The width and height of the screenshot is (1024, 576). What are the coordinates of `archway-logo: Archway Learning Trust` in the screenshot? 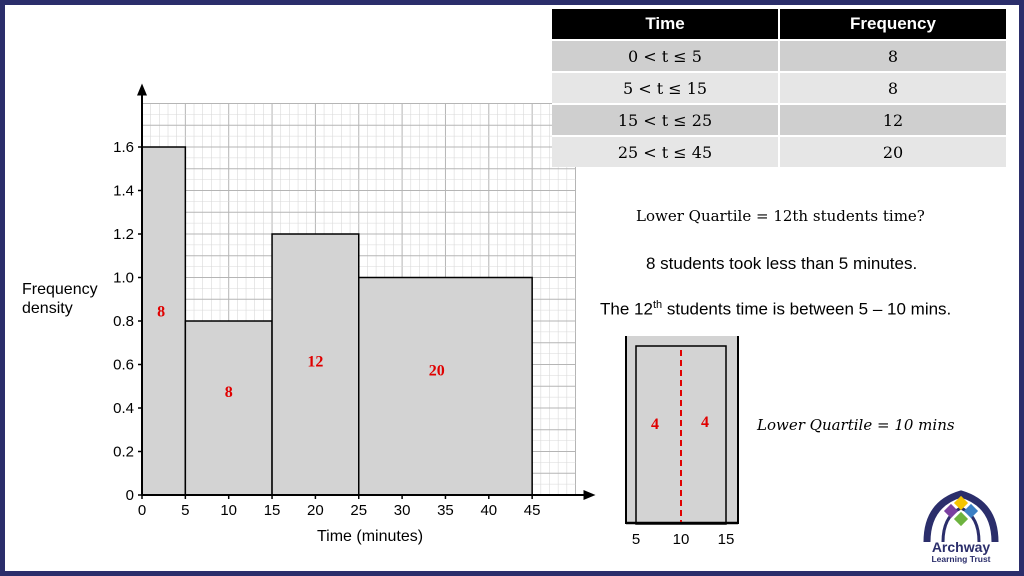 It's located at (961, 527).